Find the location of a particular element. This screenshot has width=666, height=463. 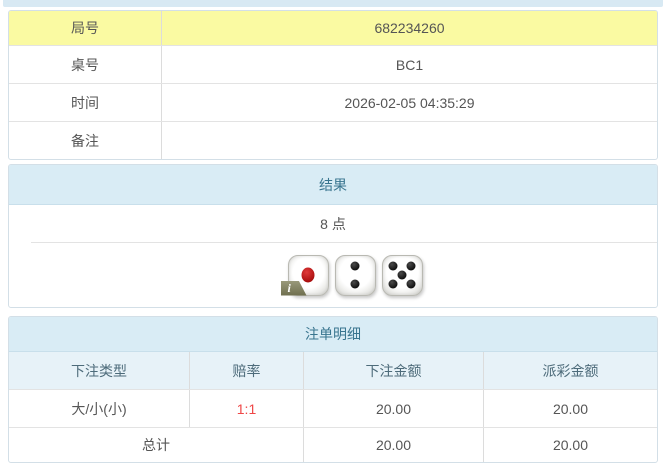

payout-amount: 20.00 is located at coordinates (570, 408).